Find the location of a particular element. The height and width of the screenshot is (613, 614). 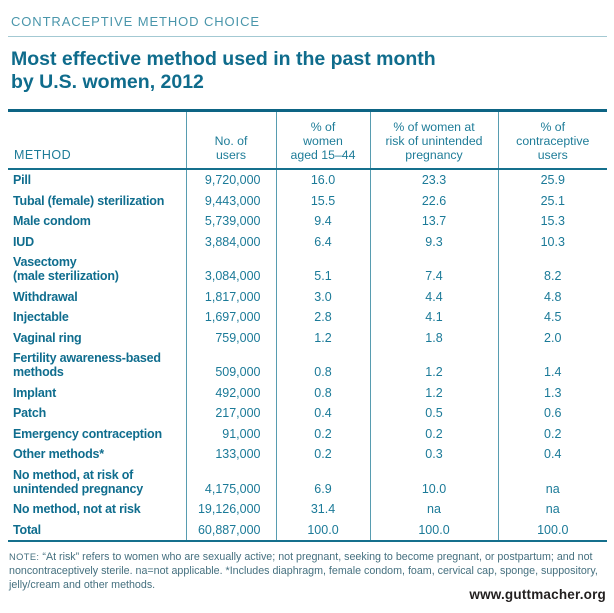

pct-women-cell: 0.2 is located at coordinates (322, 433).